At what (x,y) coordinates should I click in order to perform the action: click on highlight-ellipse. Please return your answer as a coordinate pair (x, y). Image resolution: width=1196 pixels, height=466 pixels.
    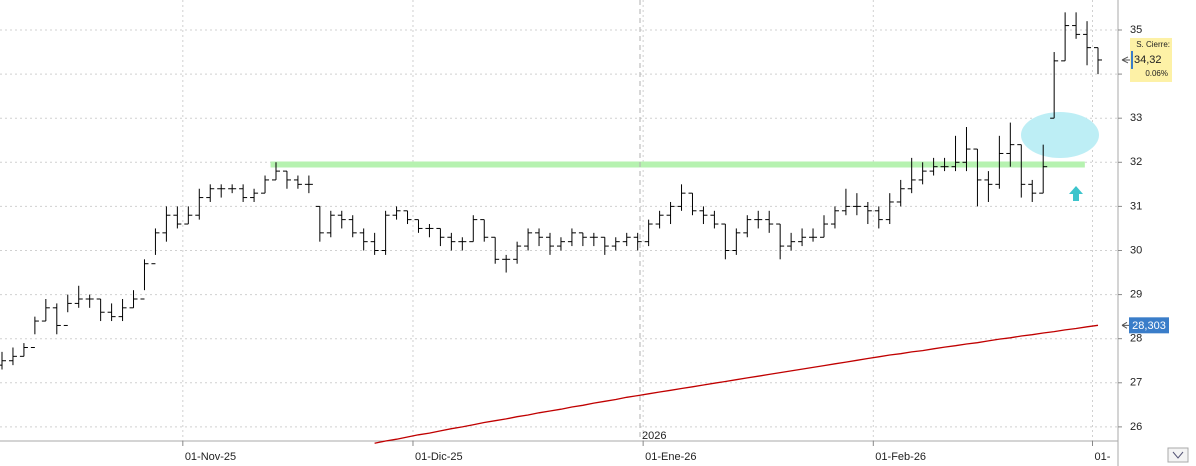
    Looking at the image, I should click on (1060, 135).